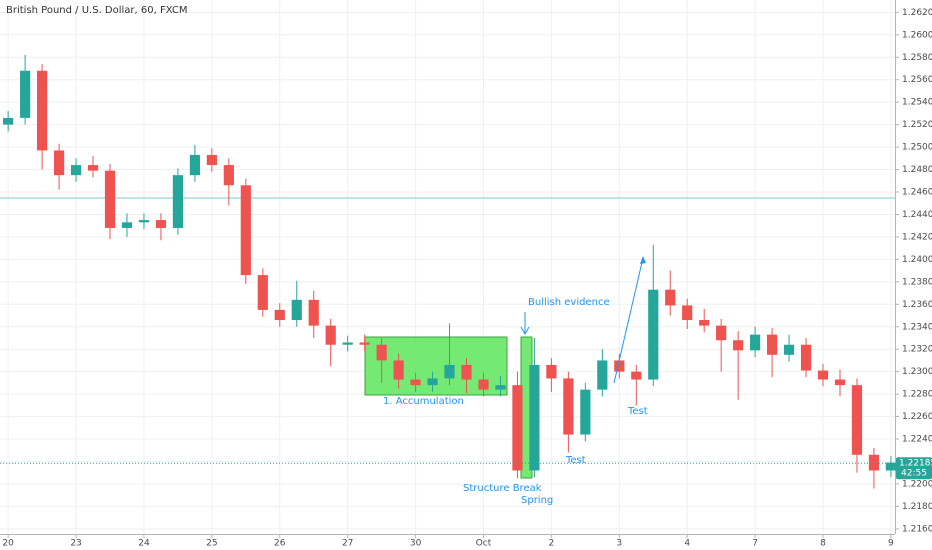 The image size is (932, 550). What do you see at coordinates (347, 544) in the screenshot?
I see `x-tick-label: 27` at bounding box center [347, 544].